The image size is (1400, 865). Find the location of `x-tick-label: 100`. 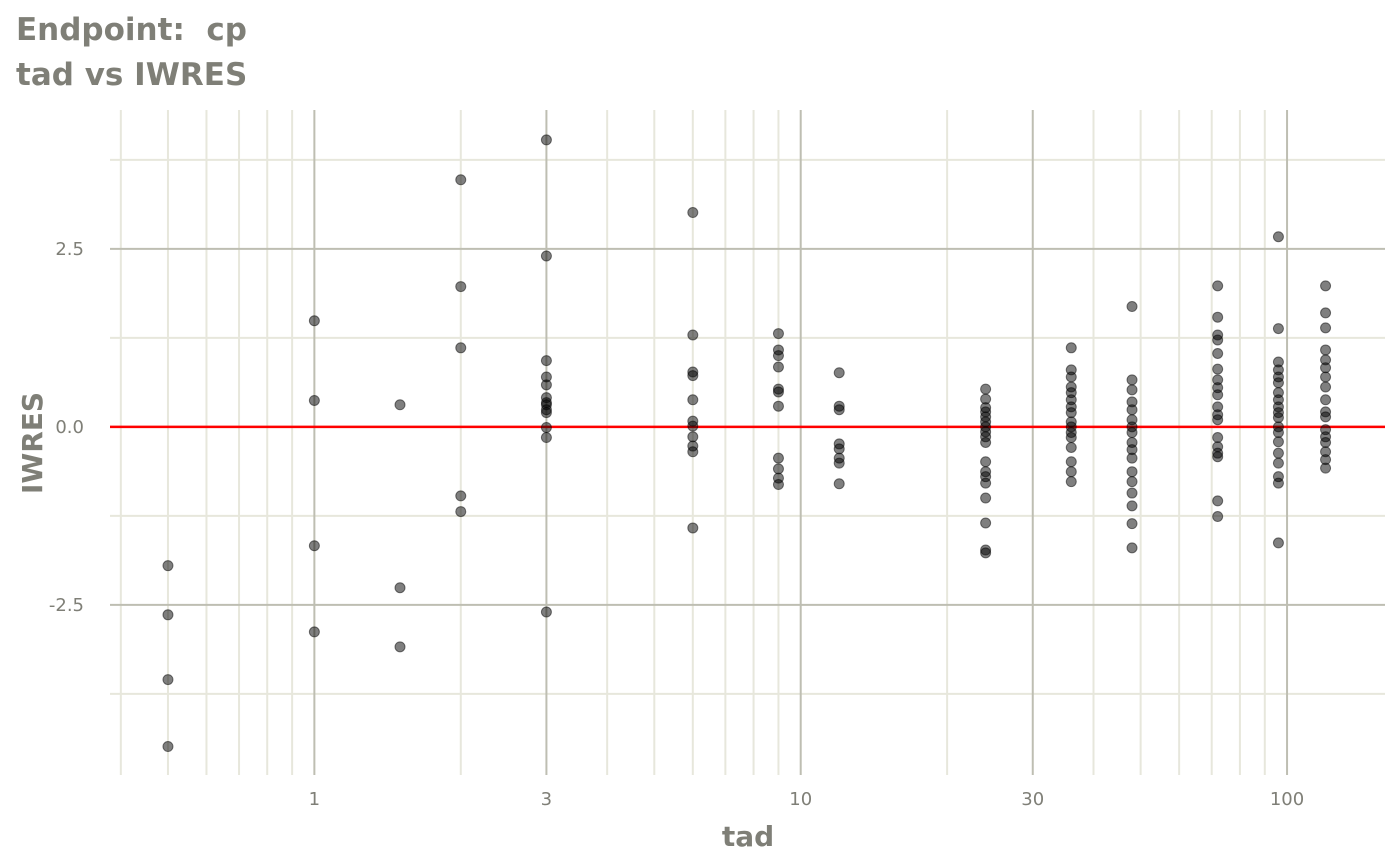

x-tick-label: 100 is located at coordinates (1287, 799).